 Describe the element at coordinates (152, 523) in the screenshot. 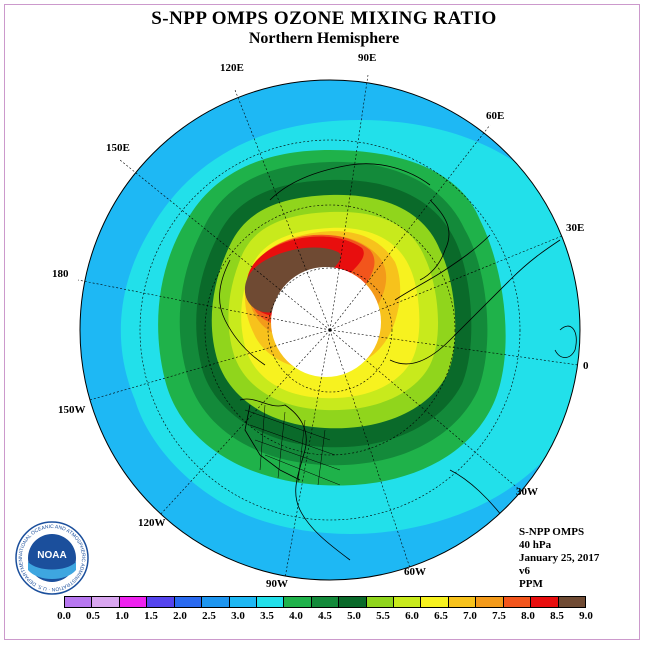

I see `lon-label-120w: 120W` at that location.